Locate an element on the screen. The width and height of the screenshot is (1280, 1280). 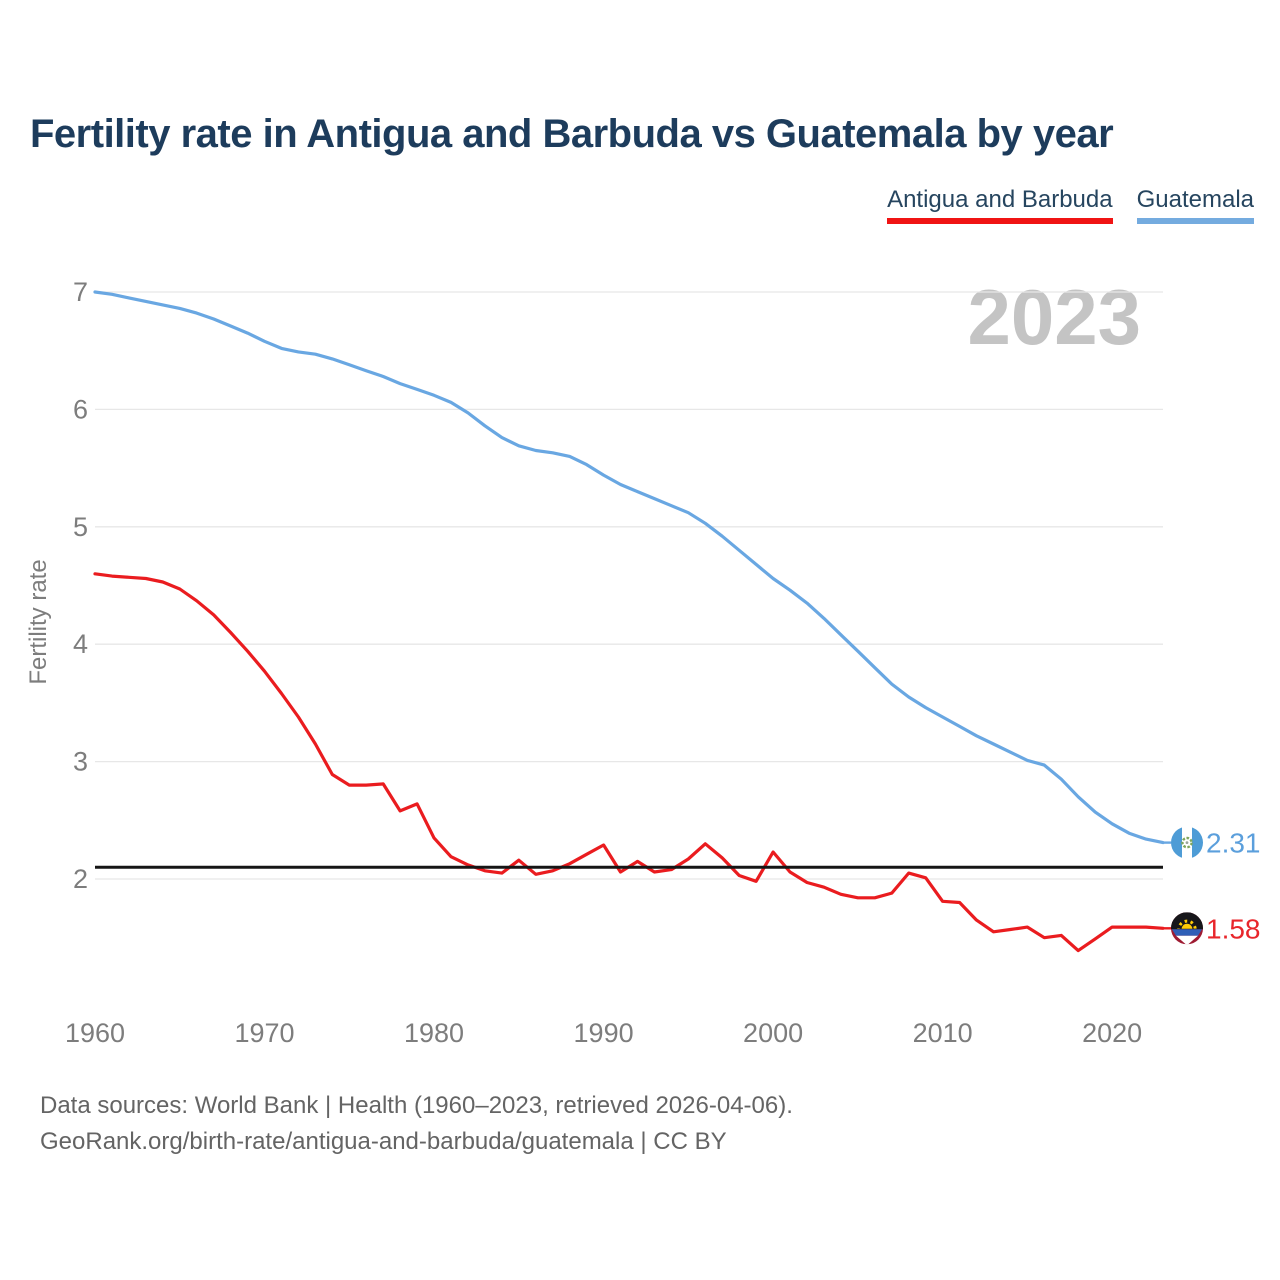
x-tick-2010: 2010 is located at coordinates (943, 1033).